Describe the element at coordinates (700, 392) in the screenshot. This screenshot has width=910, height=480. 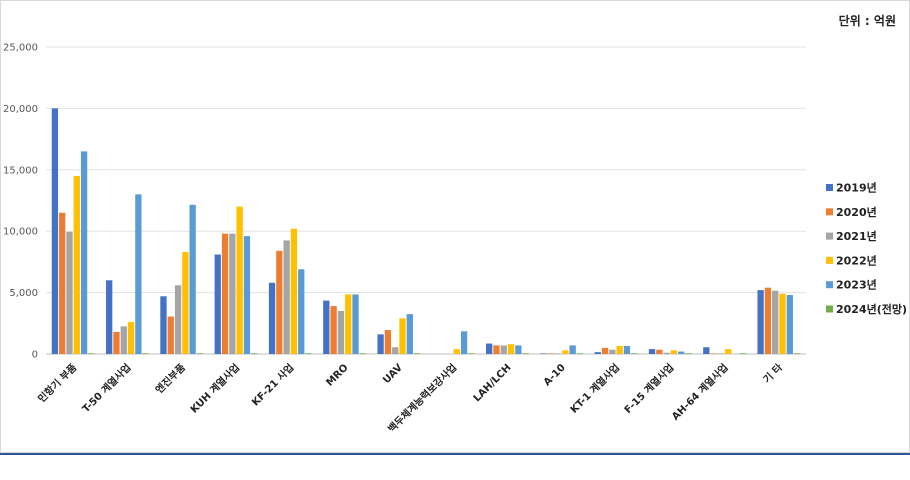
I see `x-category-label: AH-64 계열사업` at that location.